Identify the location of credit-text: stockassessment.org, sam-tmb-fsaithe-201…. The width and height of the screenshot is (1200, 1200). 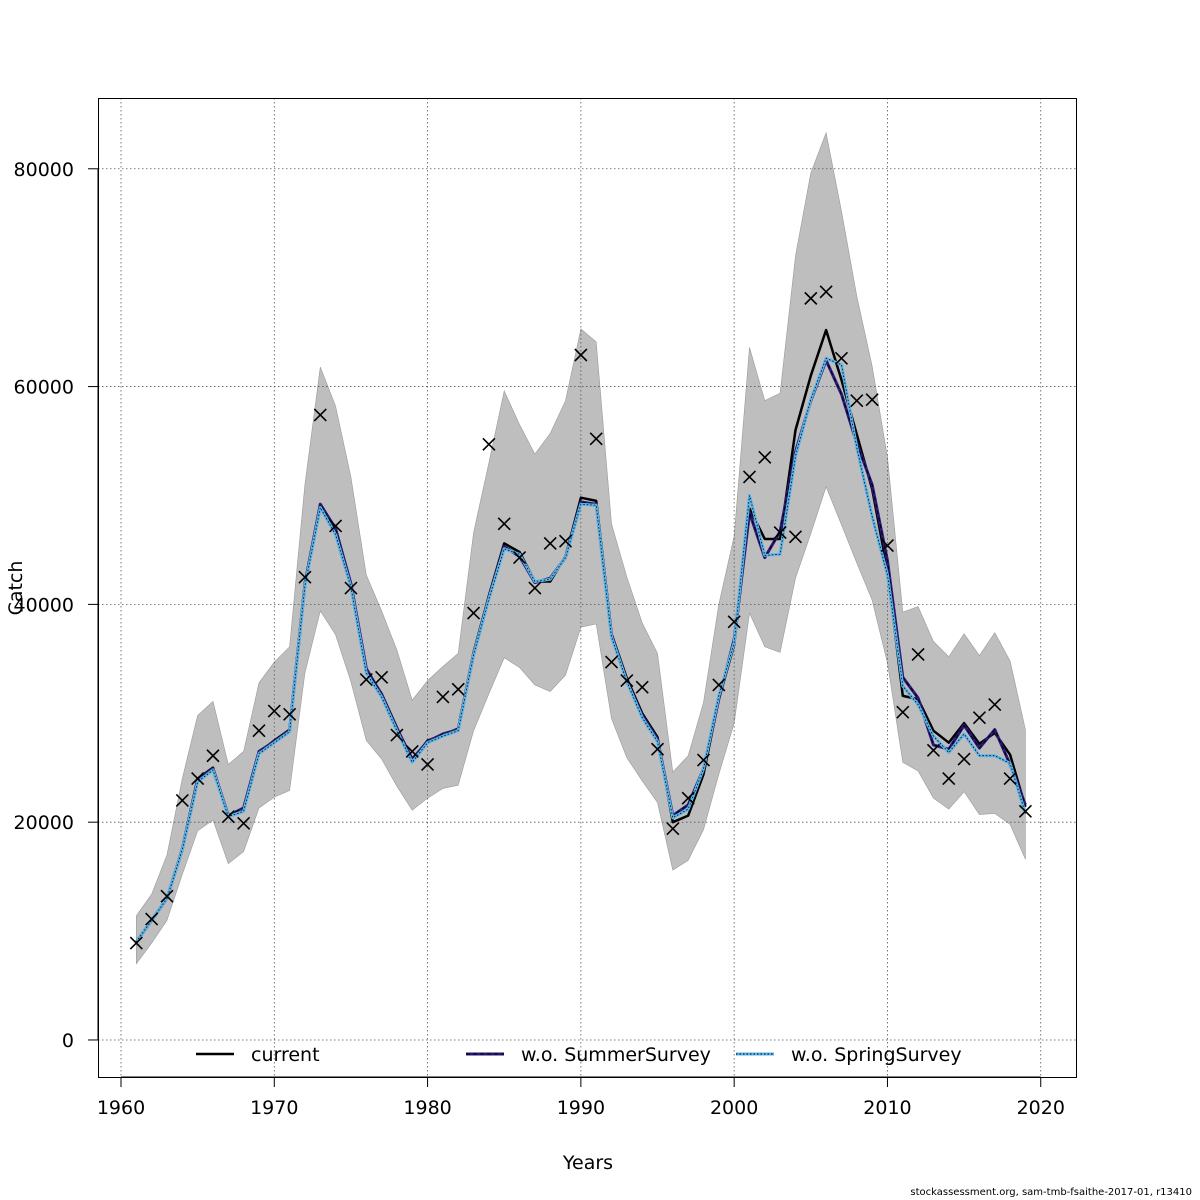
(1051, 1192).